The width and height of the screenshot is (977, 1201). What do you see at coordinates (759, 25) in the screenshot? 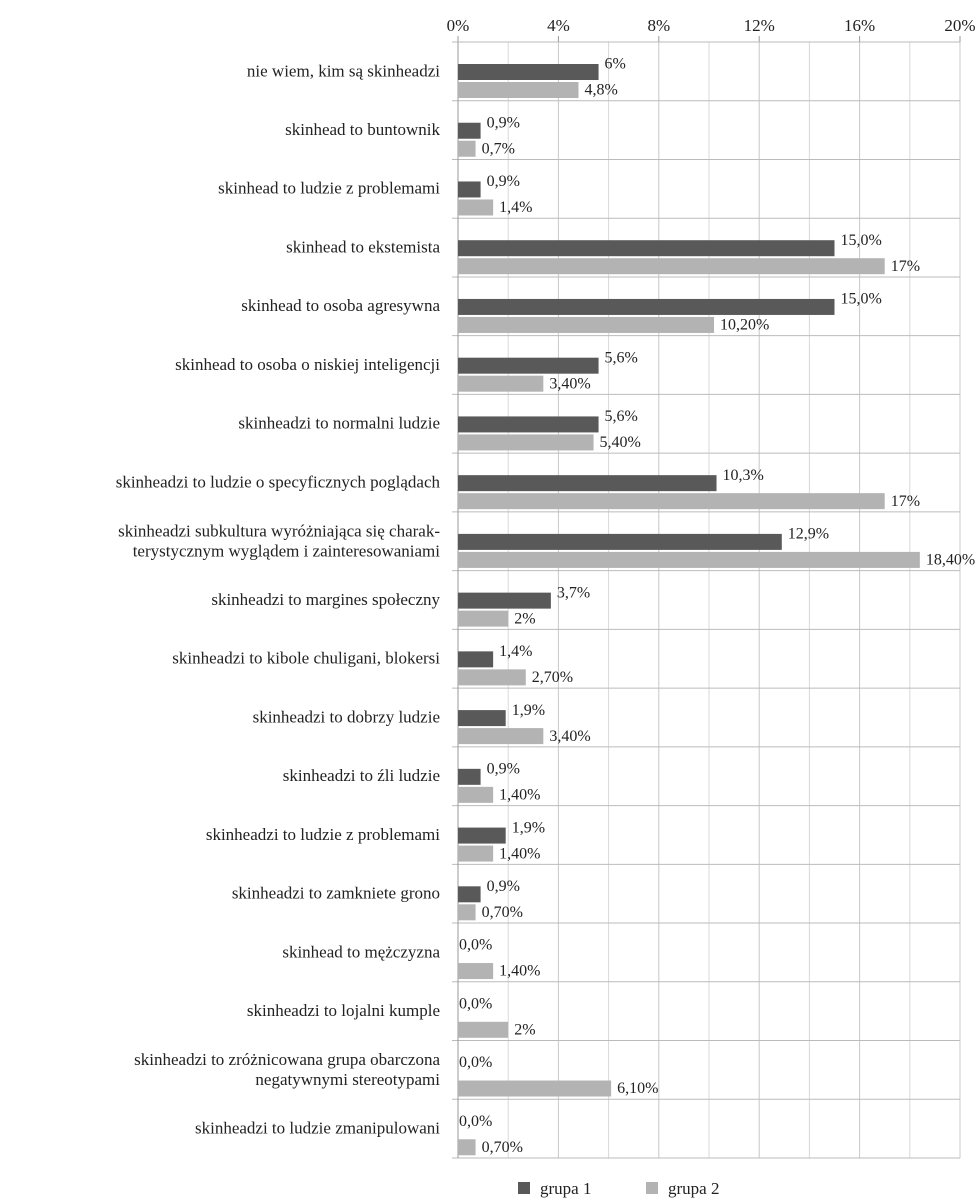
I see `x-tick-label: 12%` at bounding box center [759, 25].